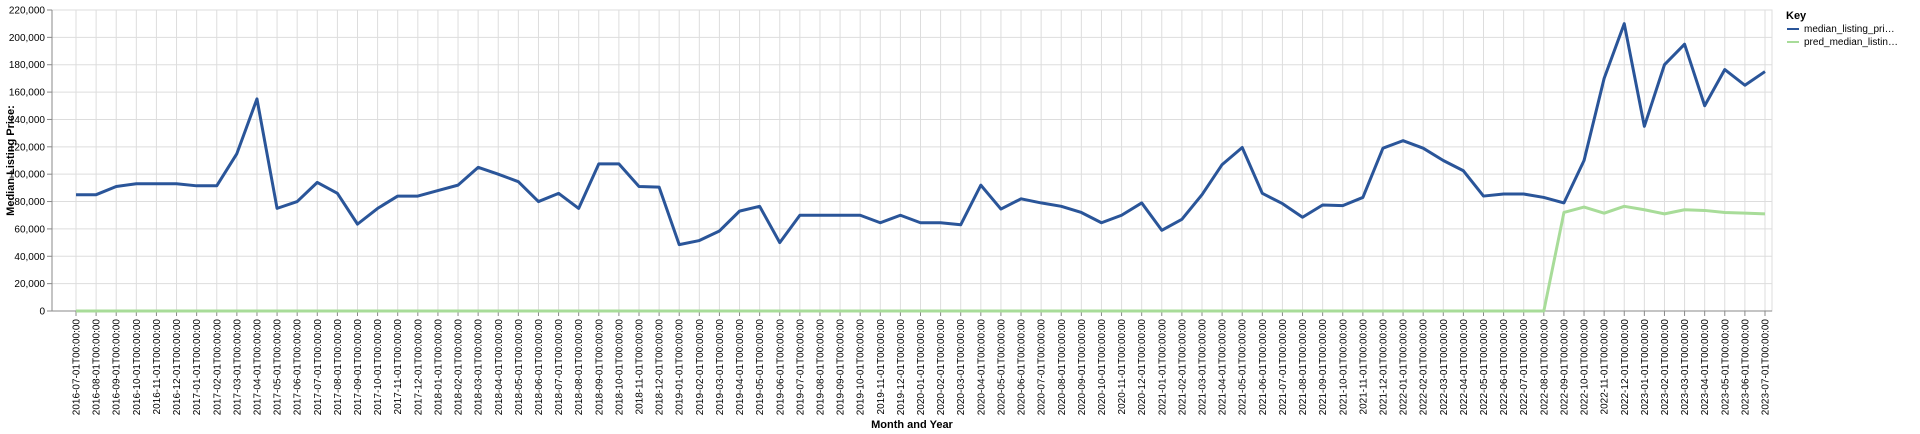  Describe the element at coordinates (1605, 367) in the screenshot. I see `x-tick-label: 2022-11-01T00:00:00` at that location.